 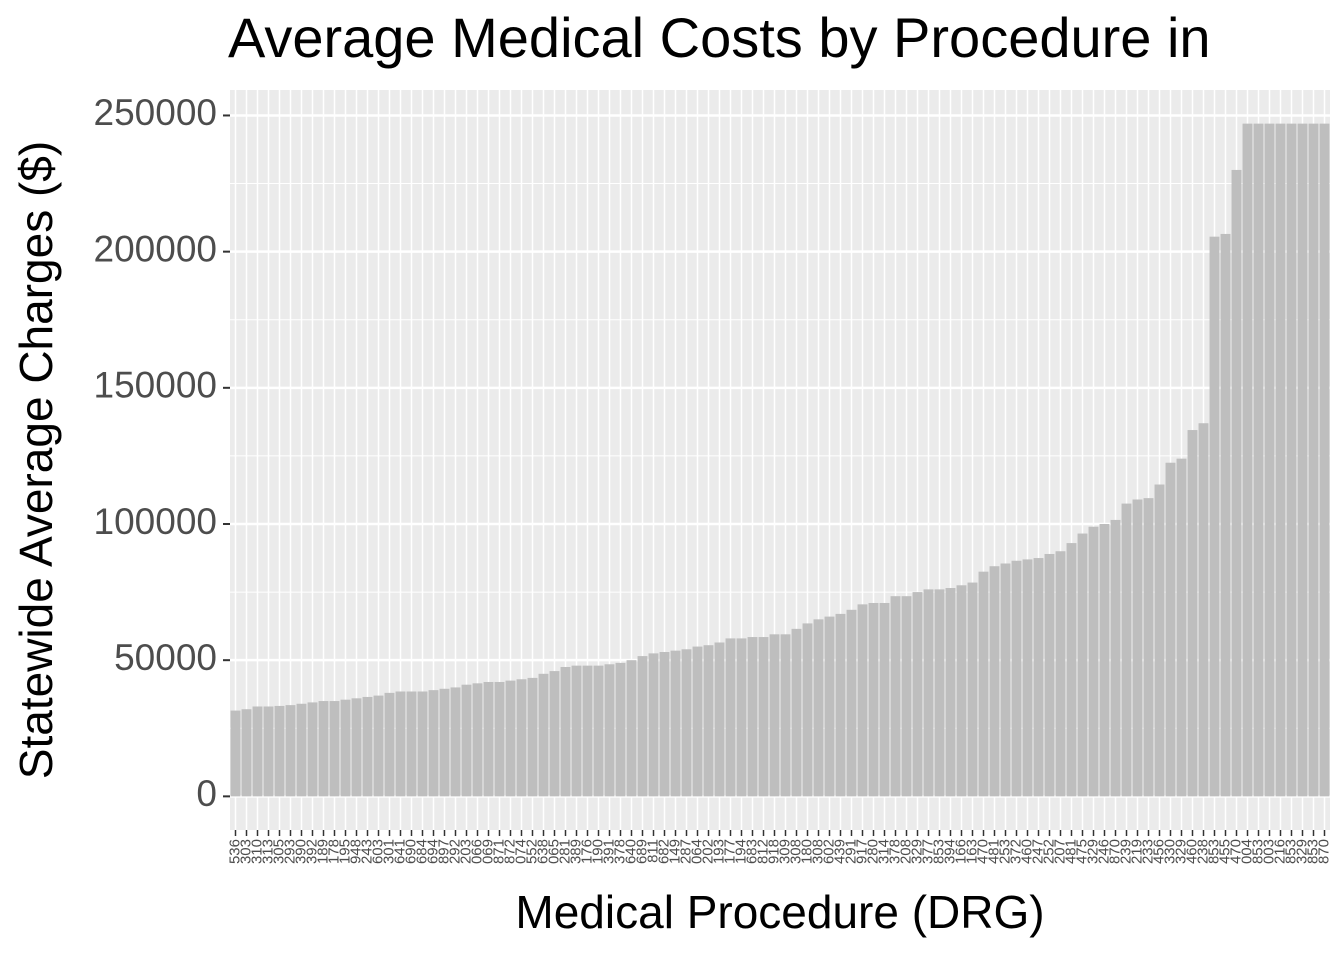 What do you see at coordinates (806, 851) in the screenshot?
I see `x-tick-label: 180` at bounding box center [806, 851].